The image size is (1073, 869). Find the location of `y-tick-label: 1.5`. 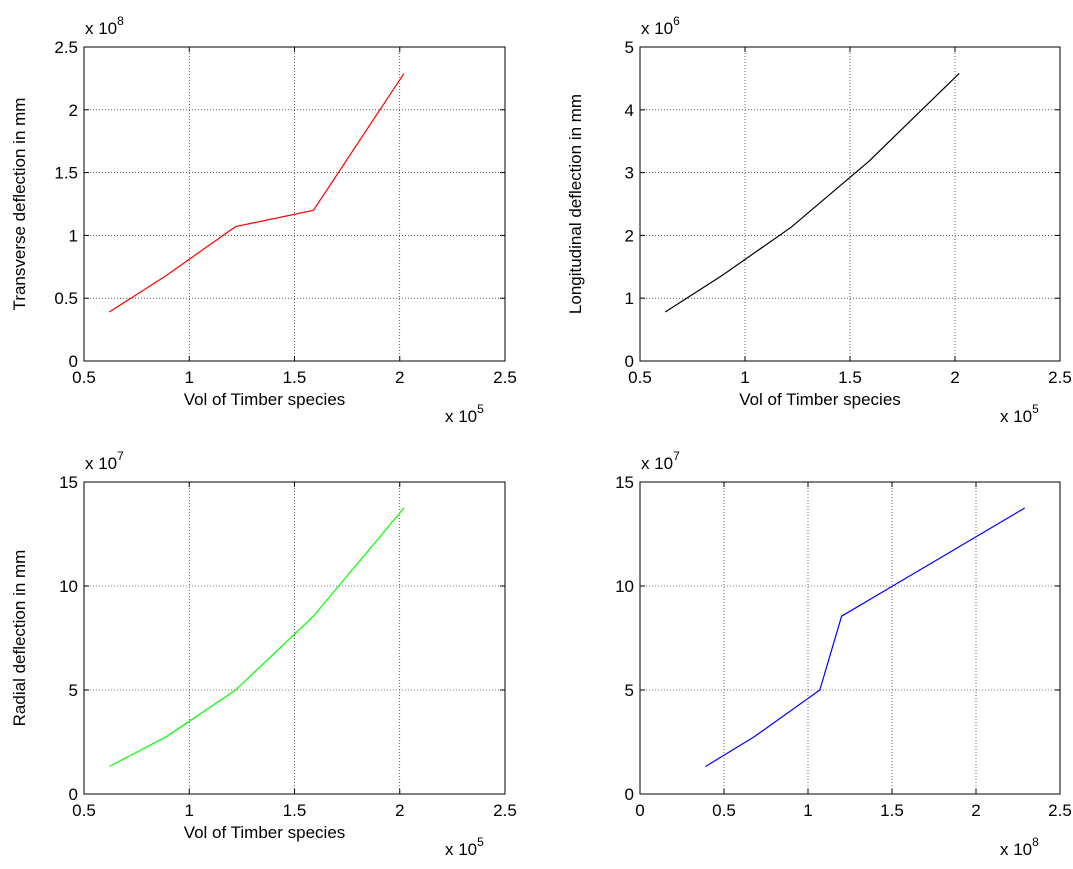

y-tick-label: 1.5 is located at coordinates (66, 173).